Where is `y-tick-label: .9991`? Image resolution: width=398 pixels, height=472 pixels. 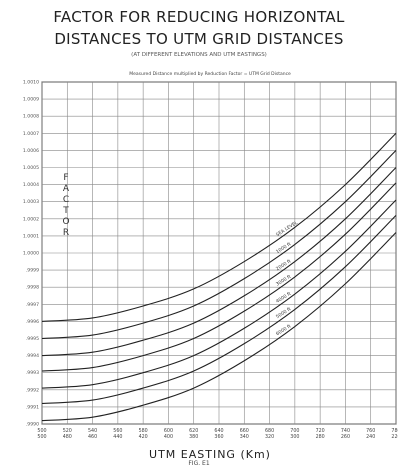
y-tick-label: .9991 is located at coordinates (32, 407).